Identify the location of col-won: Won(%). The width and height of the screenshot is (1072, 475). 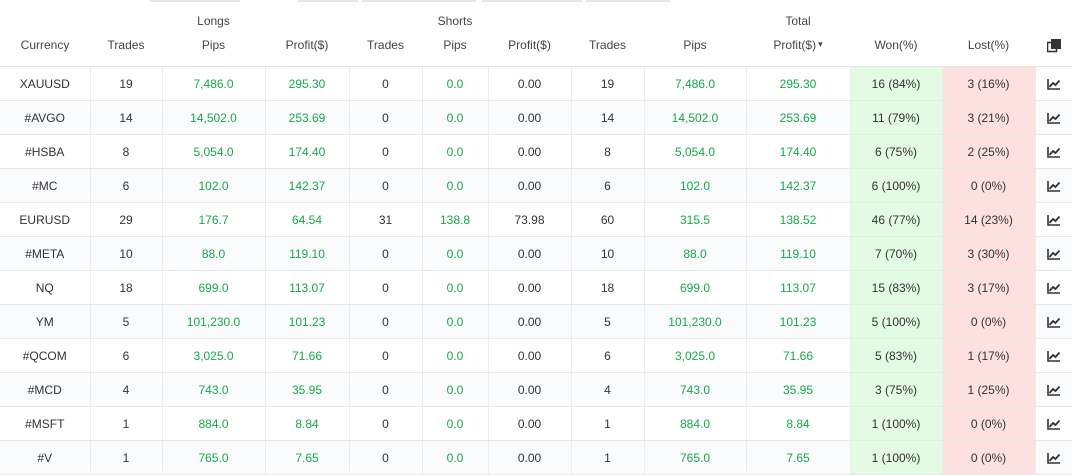
(896, 52).